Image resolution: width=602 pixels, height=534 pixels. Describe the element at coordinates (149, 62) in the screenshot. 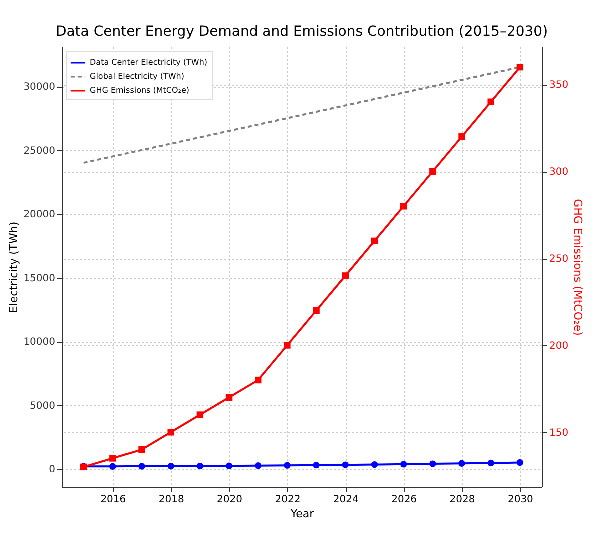

I see `legend-label: Data Center Electricity (TWh)` at that location.